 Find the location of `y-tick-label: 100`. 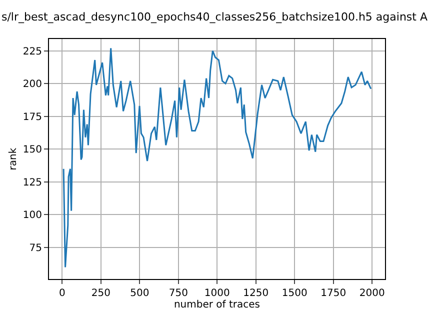

y-tick-label: 100 is located at coordinates (32, 216).